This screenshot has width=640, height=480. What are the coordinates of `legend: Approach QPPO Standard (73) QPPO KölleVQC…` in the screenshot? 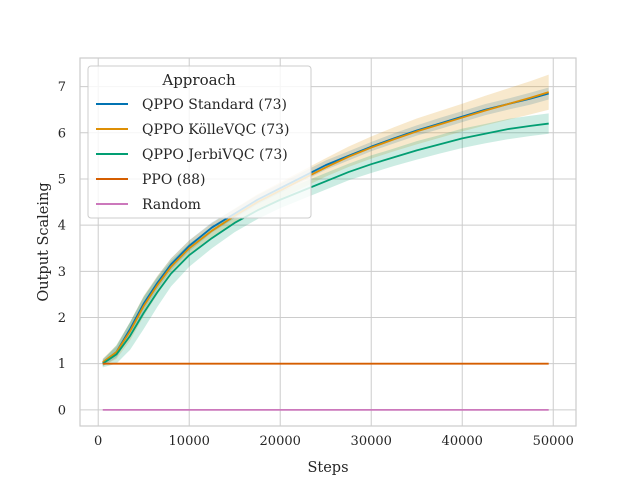 It's located at (199, 142).